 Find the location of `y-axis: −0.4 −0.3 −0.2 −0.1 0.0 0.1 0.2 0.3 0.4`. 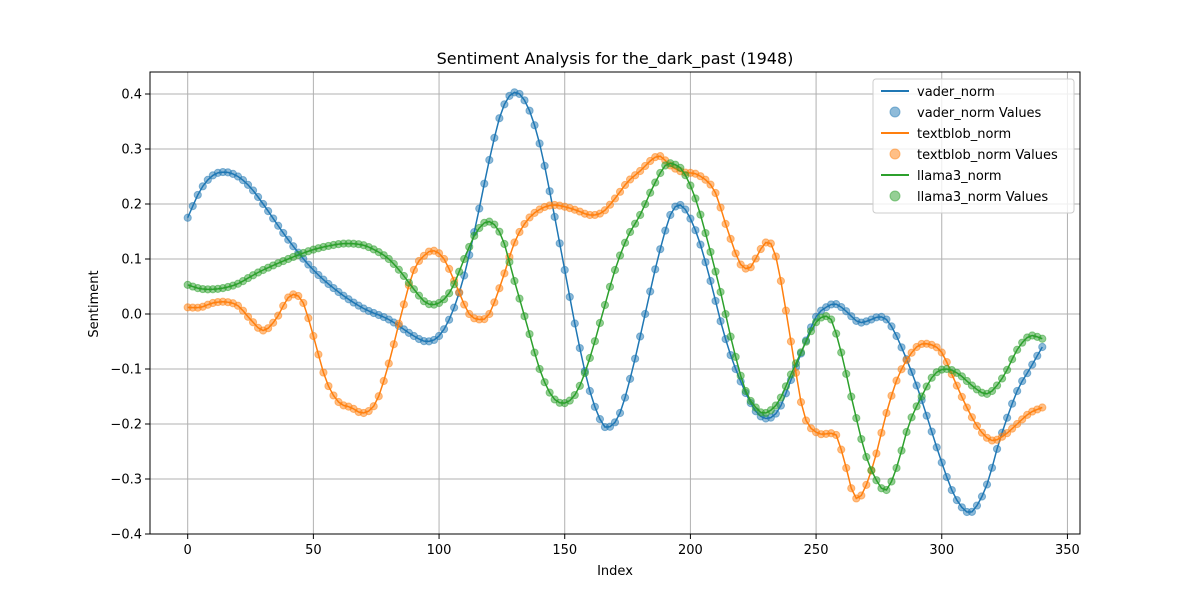

y-axis: −0.4 −0.3 −0.2 −0.1 0.0 0.1 0.2 0.3 0.4 is located at coordinates (130, 315).